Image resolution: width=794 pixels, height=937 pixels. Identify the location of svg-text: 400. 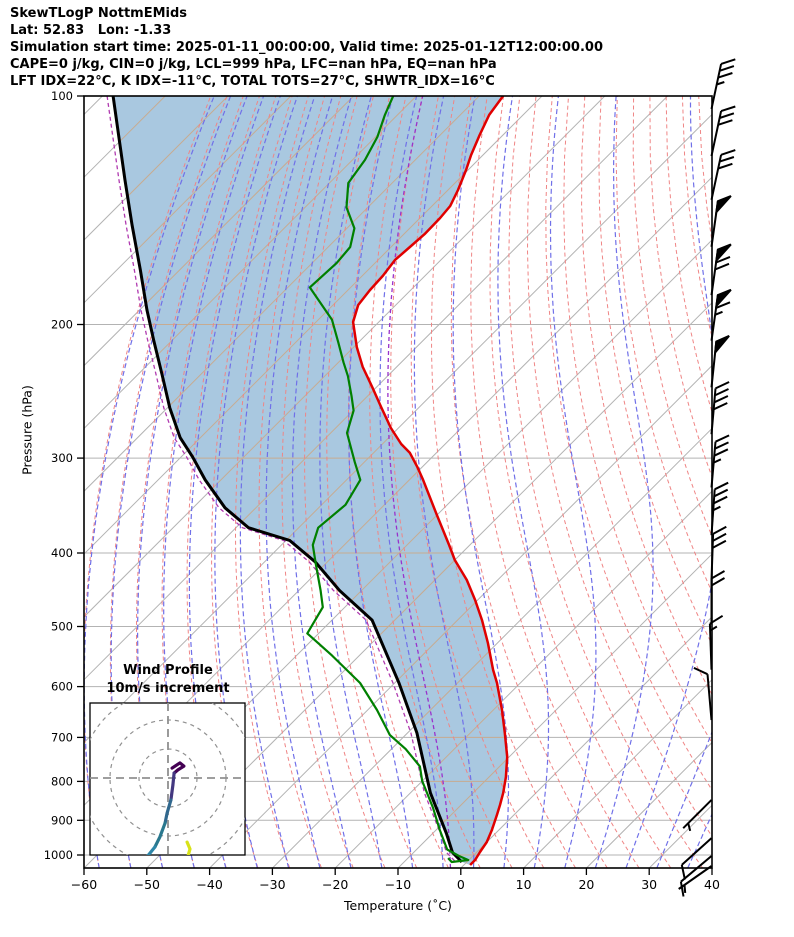
(62, 553).